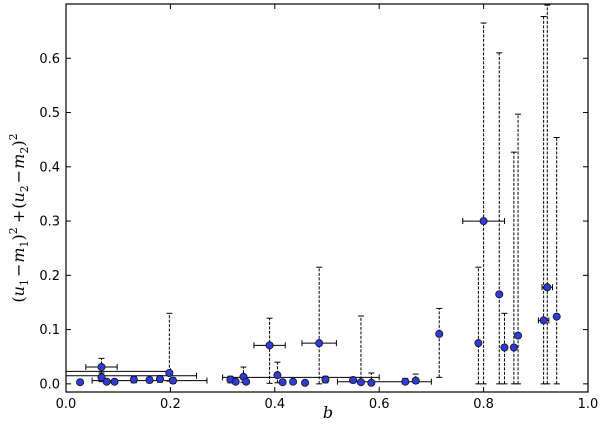  What do you see at coordinates (379, 404) in the screenshot?
I see `x-tick-label: 0.6` at bounding box center [379, 404].